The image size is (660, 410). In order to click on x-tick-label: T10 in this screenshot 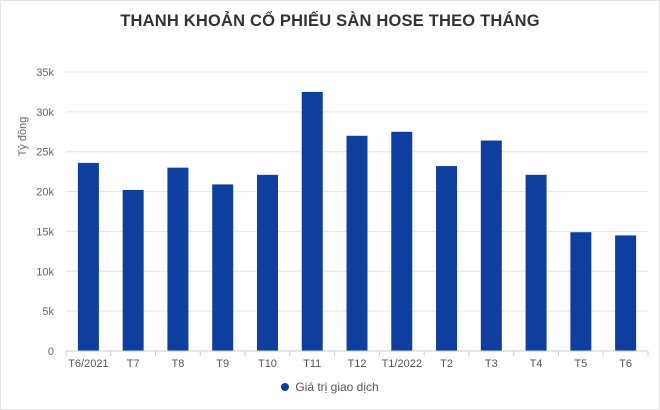, I will do `click(267, 364)`.